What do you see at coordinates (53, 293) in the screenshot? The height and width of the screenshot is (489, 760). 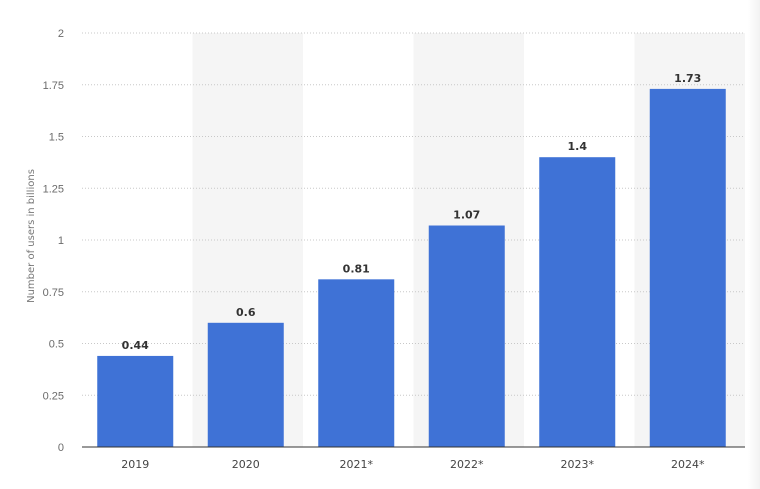 I see `y-tick-label: 0.75` at bounding box center [53, 293].